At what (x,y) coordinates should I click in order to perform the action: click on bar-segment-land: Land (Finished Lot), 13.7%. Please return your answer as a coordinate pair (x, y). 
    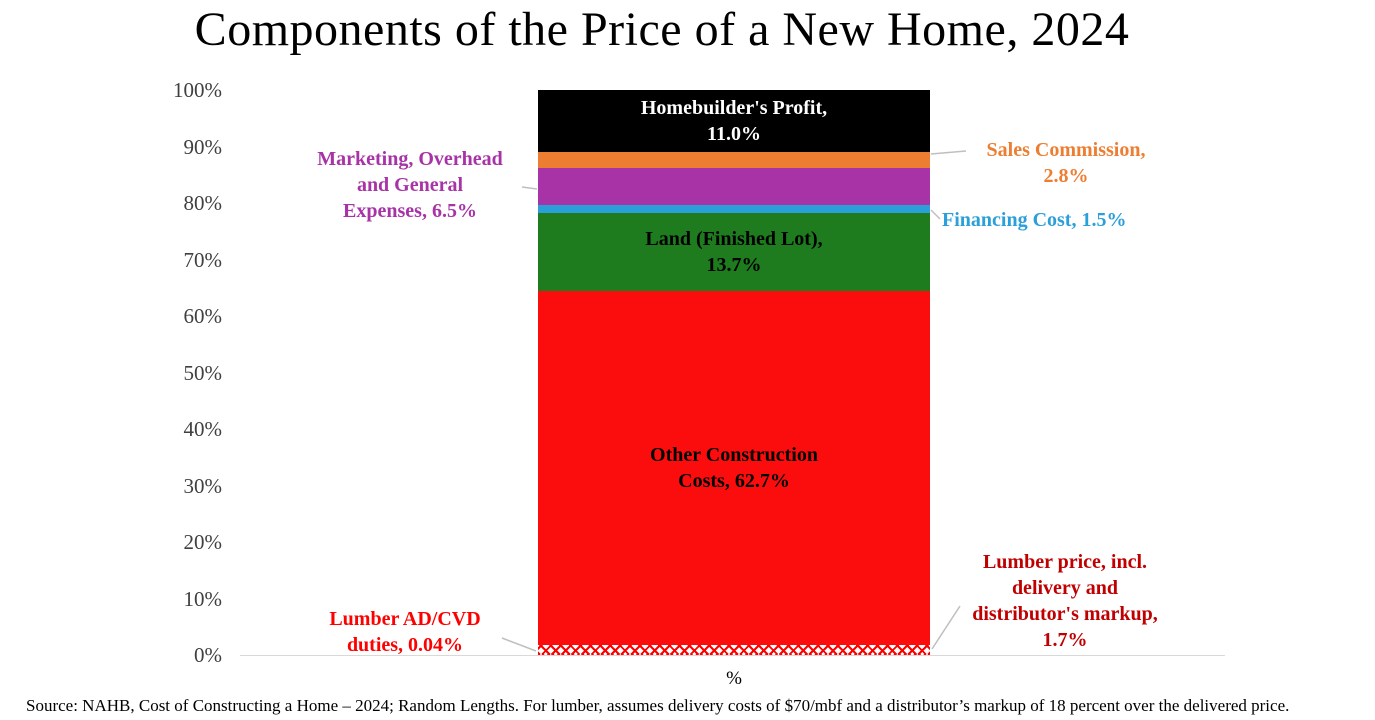
    Looking at the image, I should click on (734, 252).